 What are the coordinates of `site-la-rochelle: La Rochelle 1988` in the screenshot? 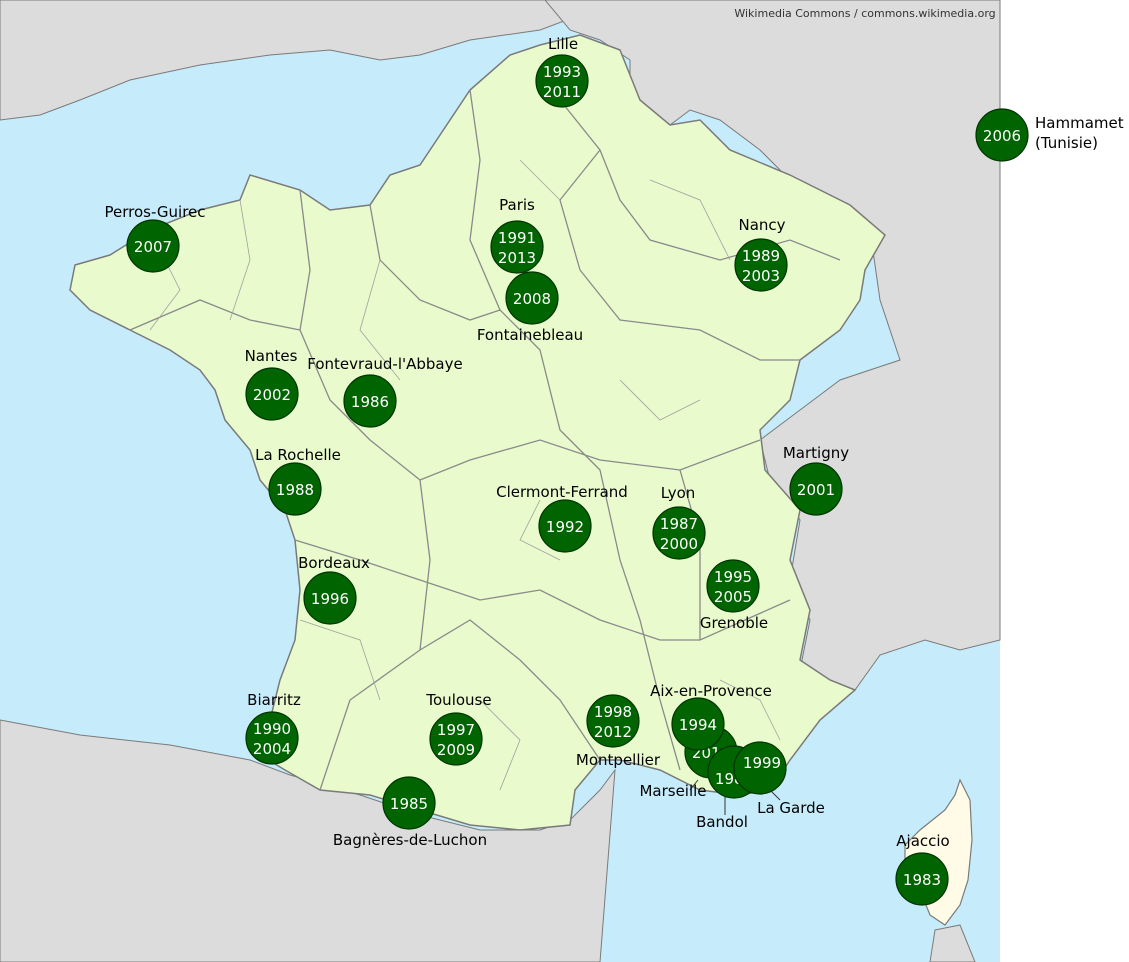 It's located at (298, 481).